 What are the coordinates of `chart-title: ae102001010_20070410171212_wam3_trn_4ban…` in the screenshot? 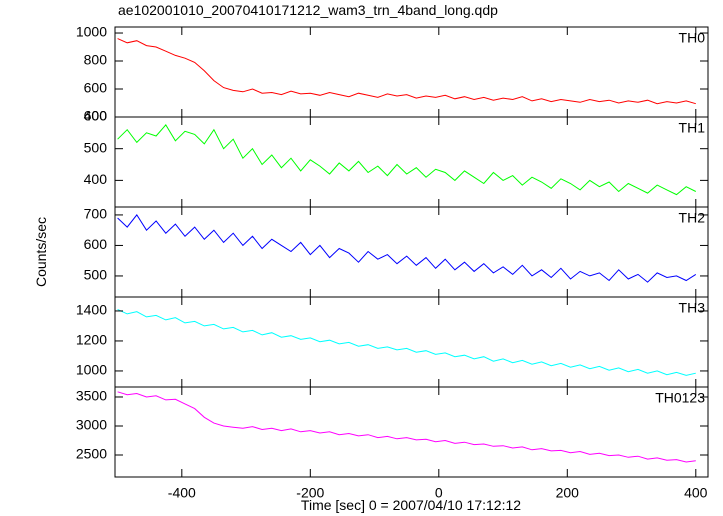 It's located at (308, 10).